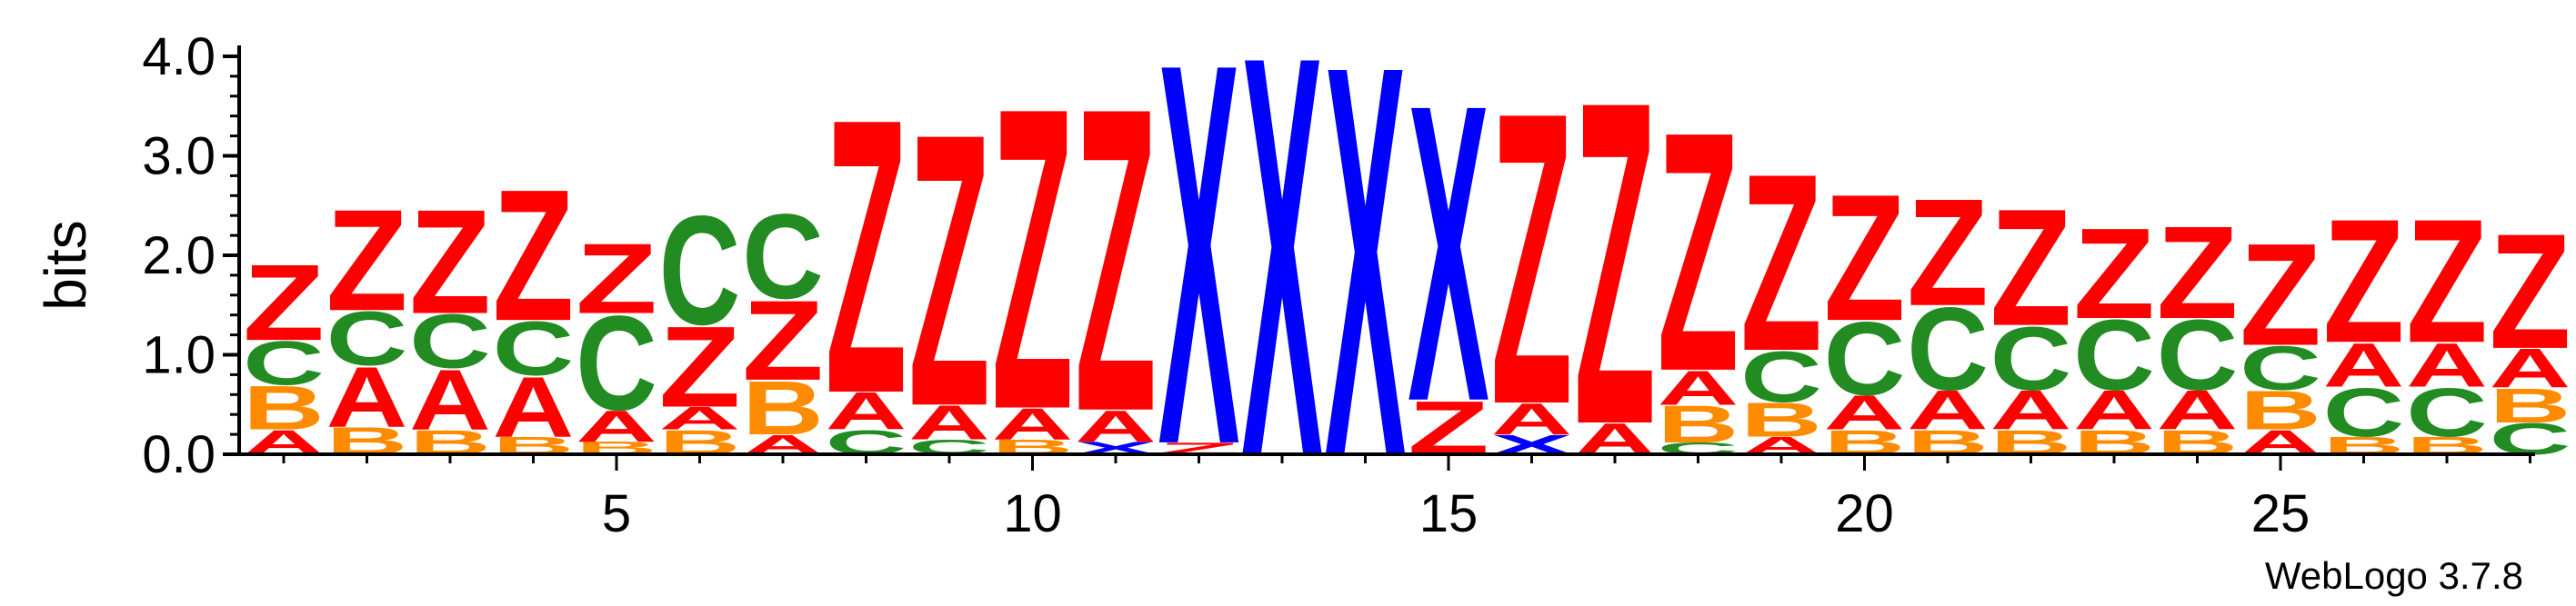  I want to click on y-tick-label: 1.0, so click(179, 355).